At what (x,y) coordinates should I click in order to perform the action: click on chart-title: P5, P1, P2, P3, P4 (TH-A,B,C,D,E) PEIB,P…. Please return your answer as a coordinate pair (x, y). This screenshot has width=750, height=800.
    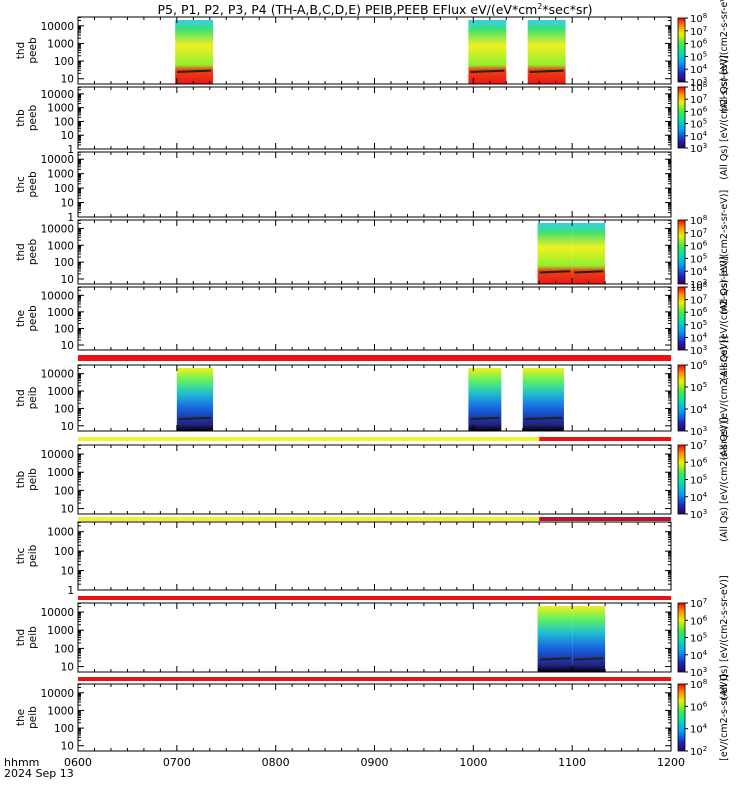
    Looking at the image, I should click on (375, 10).